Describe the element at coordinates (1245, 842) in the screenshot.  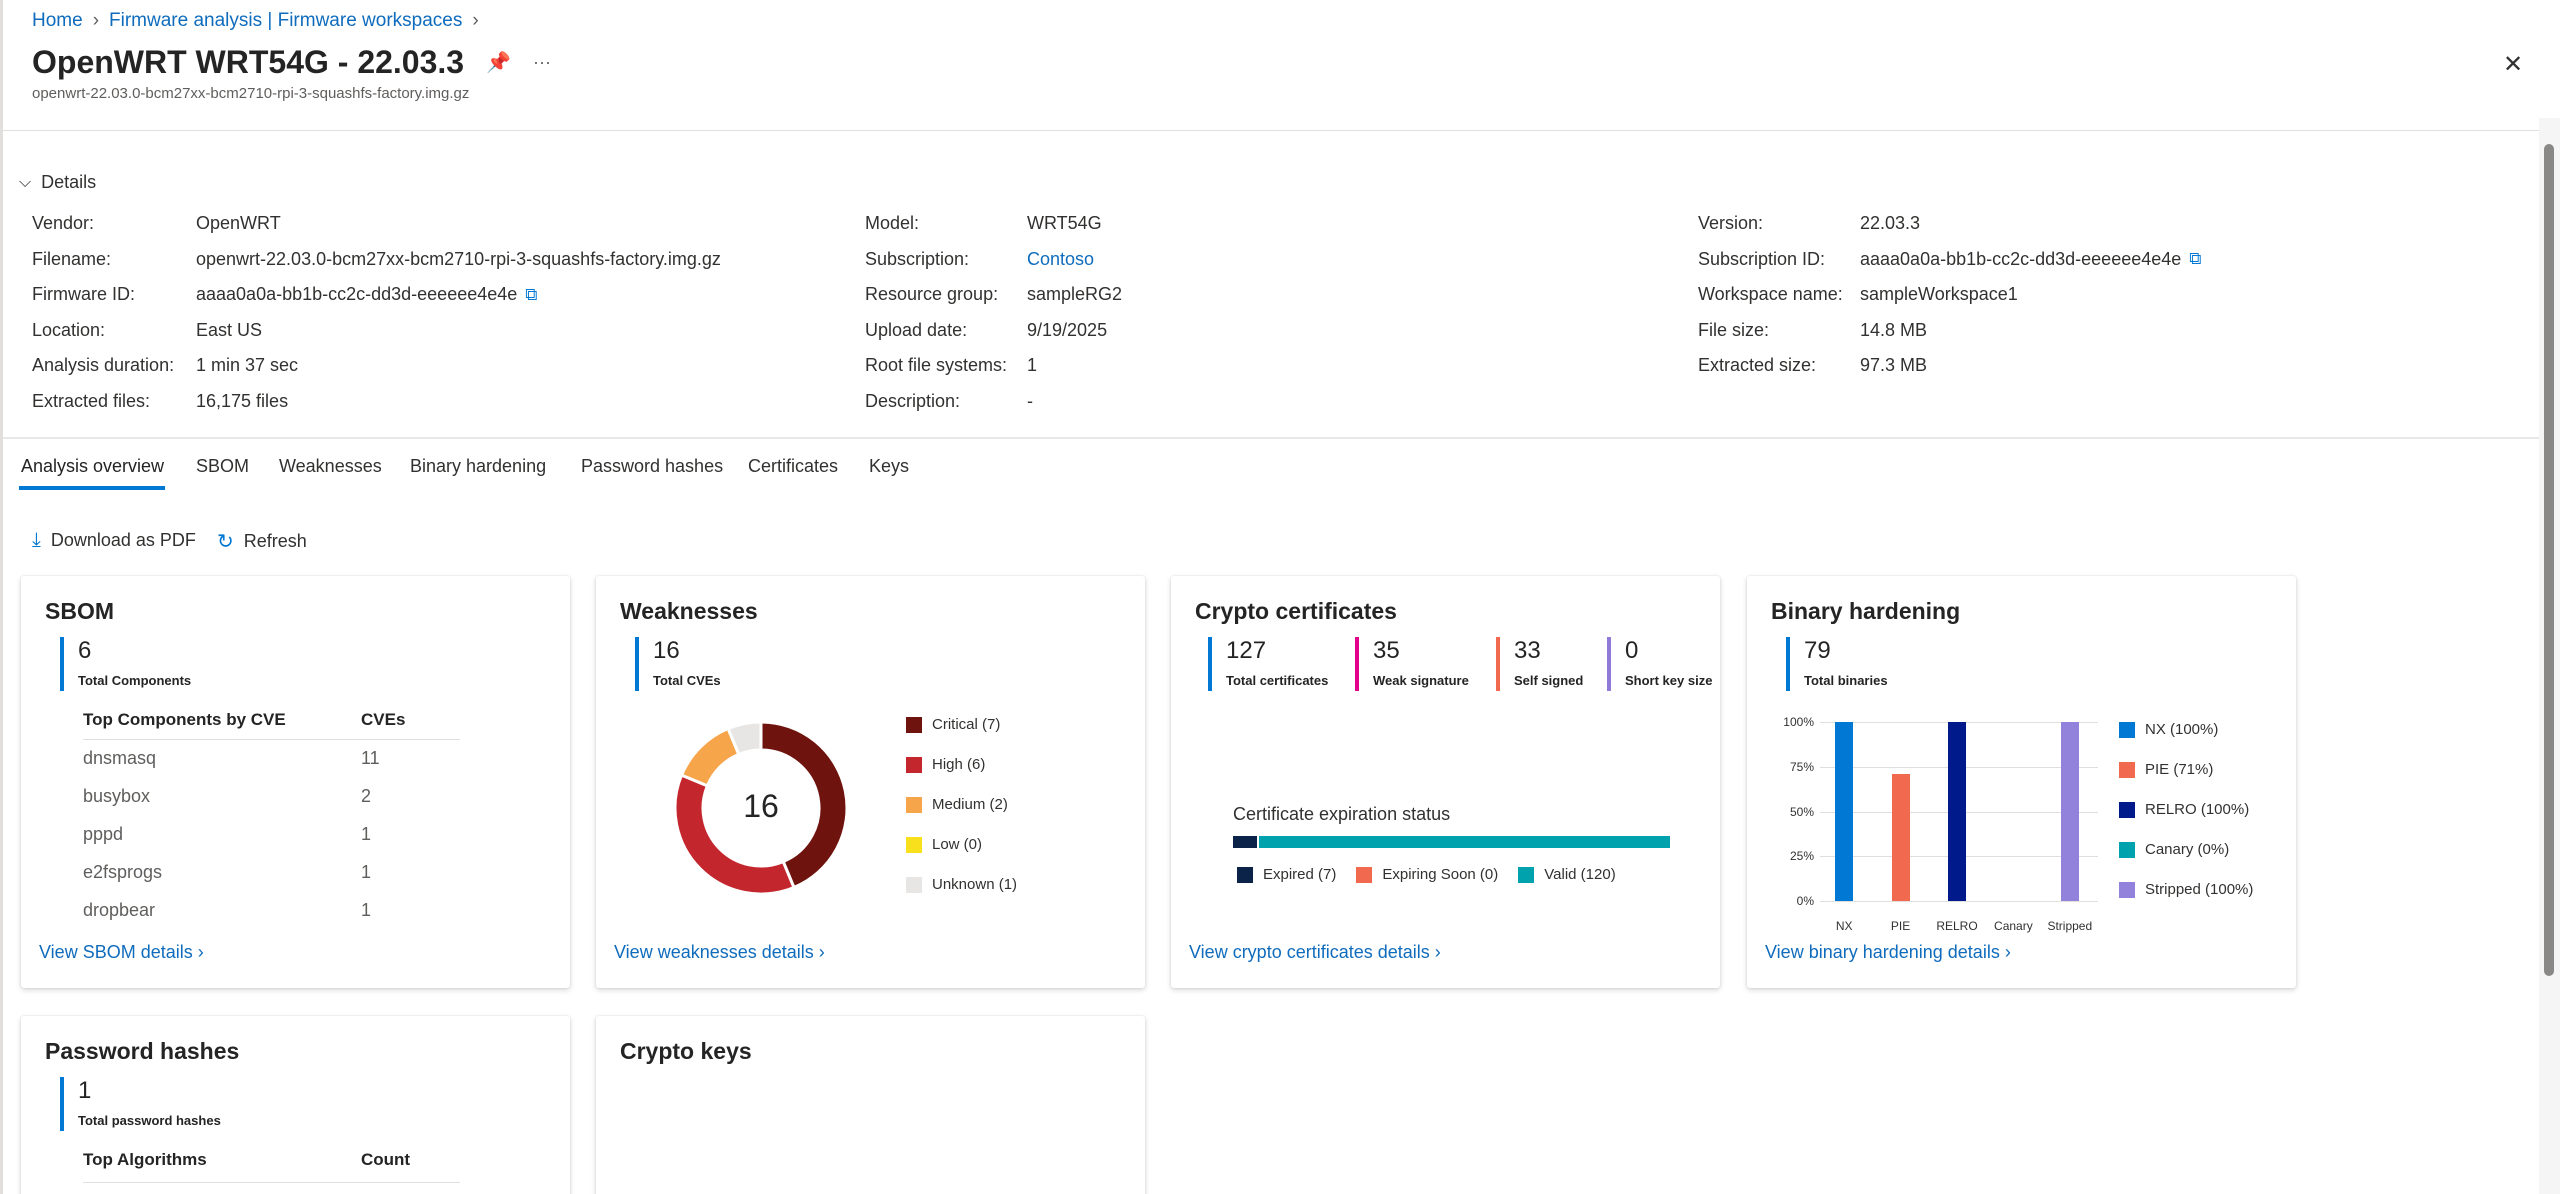
I see `bar-segment-expired` at that location.